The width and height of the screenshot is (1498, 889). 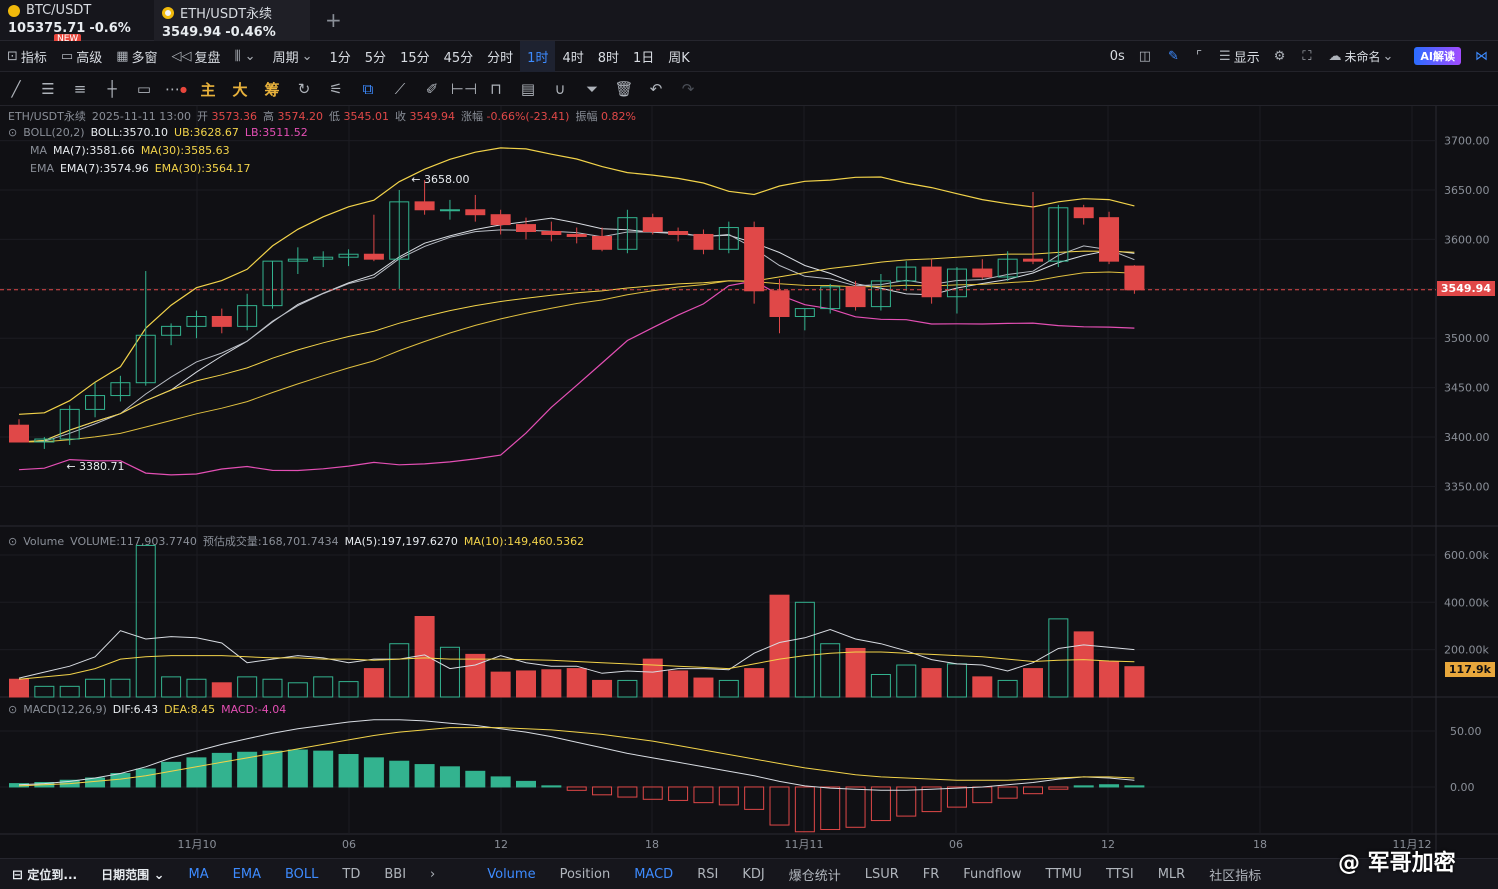 I want to click on volume-tick-label: 400.00k, so click(x=1466, y=602).